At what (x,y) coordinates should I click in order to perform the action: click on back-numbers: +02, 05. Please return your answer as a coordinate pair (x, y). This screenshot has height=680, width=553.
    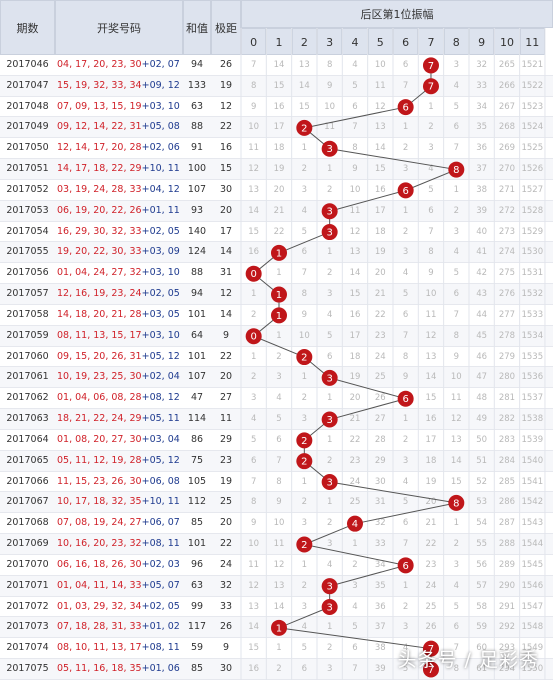
    Looking at the image, I should click on (160, 606).